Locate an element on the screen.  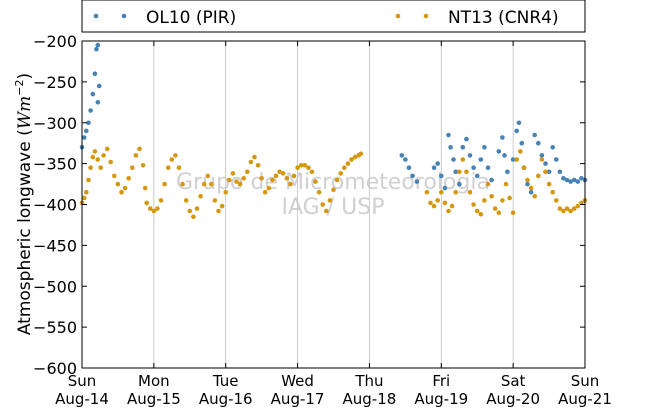
legend-marker-0a is located at coordinates (96, 16).